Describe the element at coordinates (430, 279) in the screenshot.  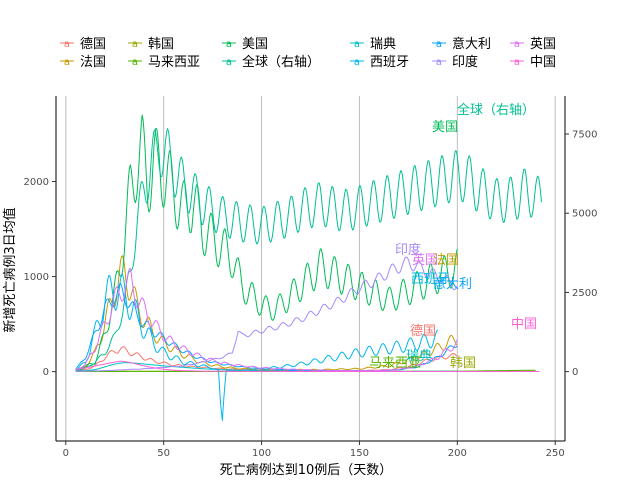
I see `series-label-5: 西班牙` at that location.